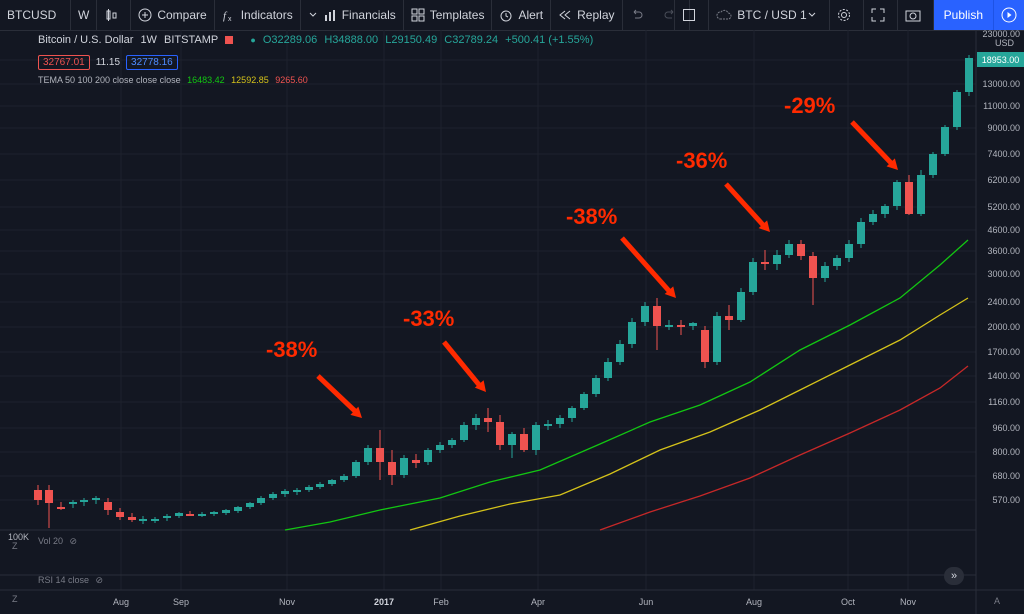 This screenshot has height=614, width=1024. What do you see at coordinates (1003, 376) in the screenshot?
I see `price-axis-label: 1400.00` at bounding box center [1003, 376].